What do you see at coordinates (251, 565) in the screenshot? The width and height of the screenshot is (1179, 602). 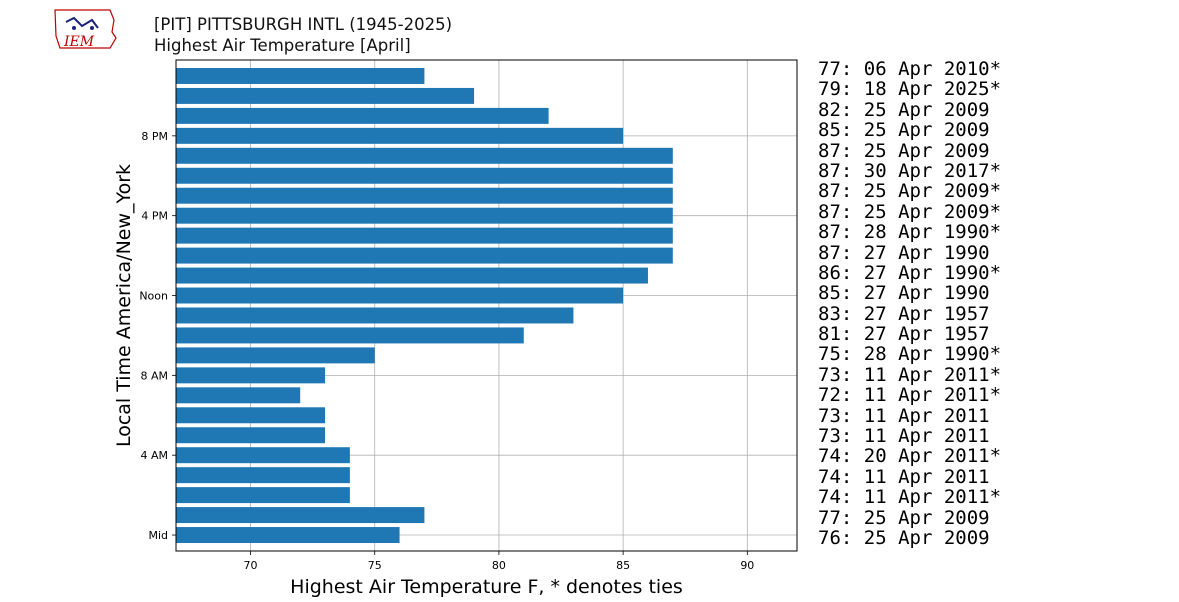 I see `x-tick-label: 70` at bounding box center [251, 565].